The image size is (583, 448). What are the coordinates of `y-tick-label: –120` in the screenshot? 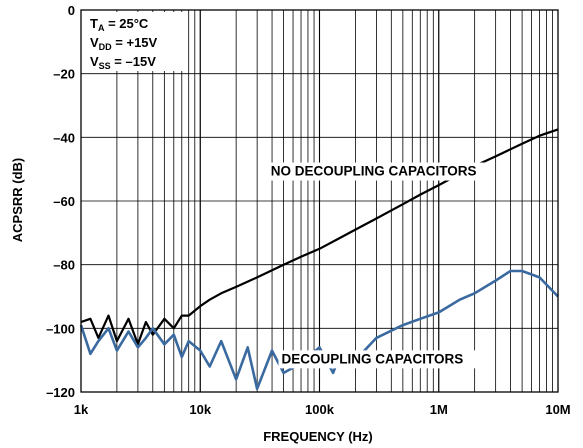 It's located at (60, 392).